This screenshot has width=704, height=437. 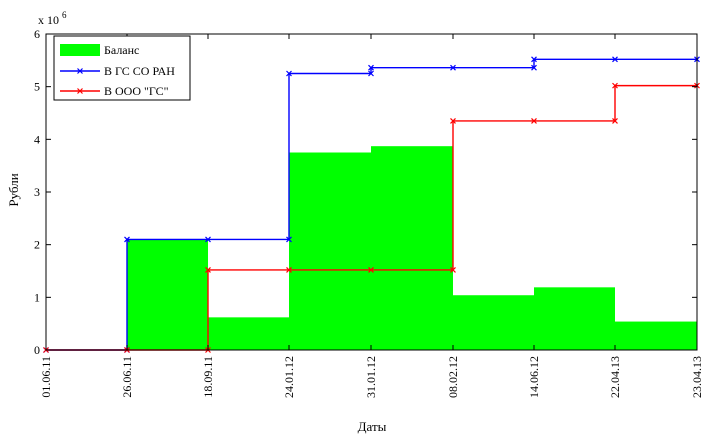 What do you see at coordinates (46, 377) in the screenshot?
I see `x-tick-label: 01.06.11` at bounding box center [46, 377].